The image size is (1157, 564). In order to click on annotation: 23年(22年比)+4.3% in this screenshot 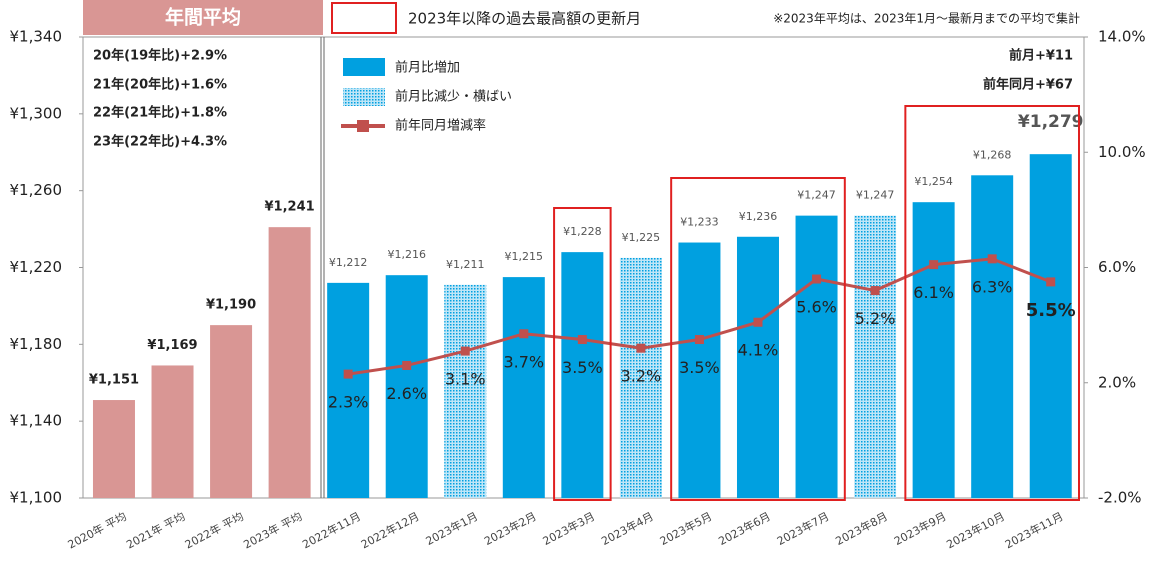, I will do `click(160, 142)`.